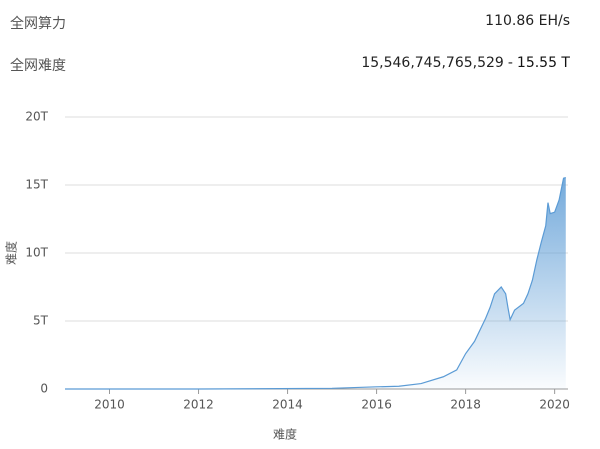 Image resolution: width=600 pixels, height=449 pixels. Describe the element at coordinates (36, 117) in the screenshot. I see `y-tick-label: 20T` at that location.